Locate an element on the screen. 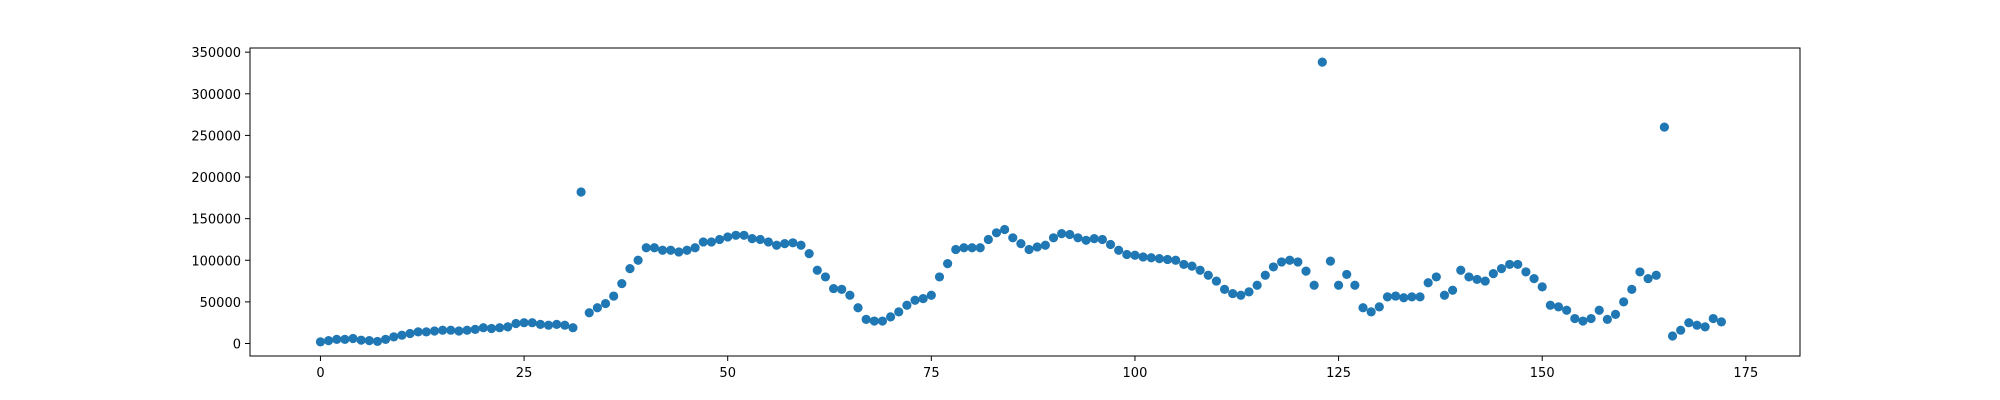 This screenshot has height=400, width=2000. y-tick-label: 100000 is located at coordinates (216, 261).